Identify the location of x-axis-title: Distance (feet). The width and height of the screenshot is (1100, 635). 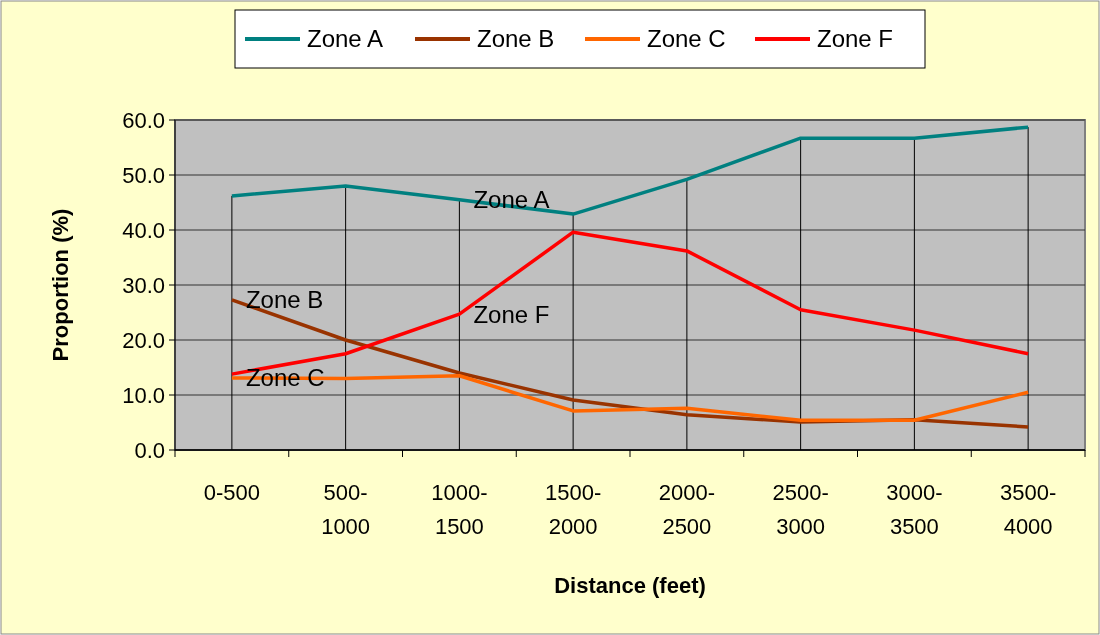
(630, 585).